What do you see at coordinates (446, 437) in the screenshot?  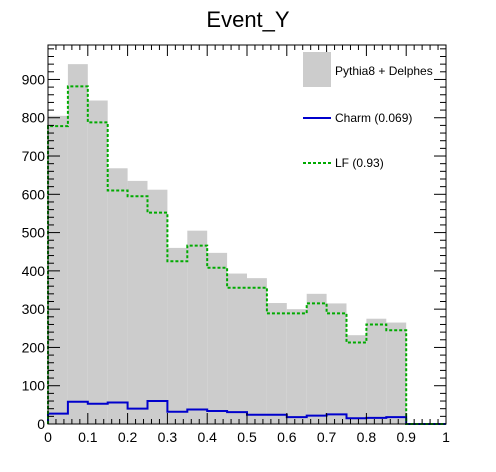 I see `x-tick-label: 1` at bounding box center [446, 437].